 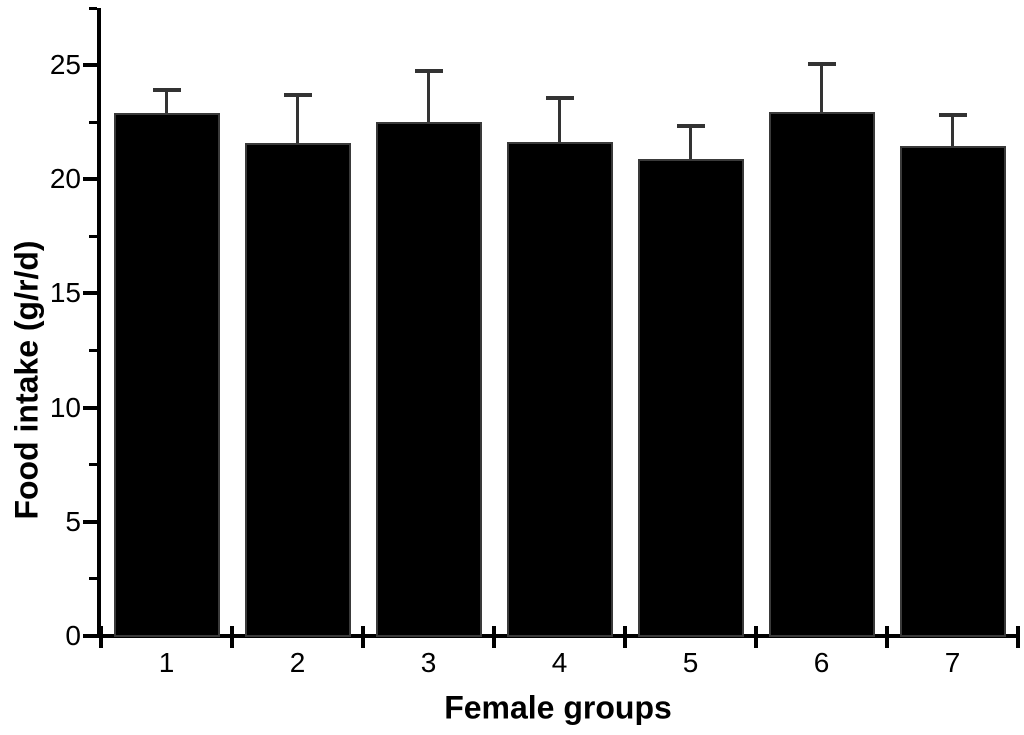 I want to click on y-tick-label: 0, so click(x=73, y=635).